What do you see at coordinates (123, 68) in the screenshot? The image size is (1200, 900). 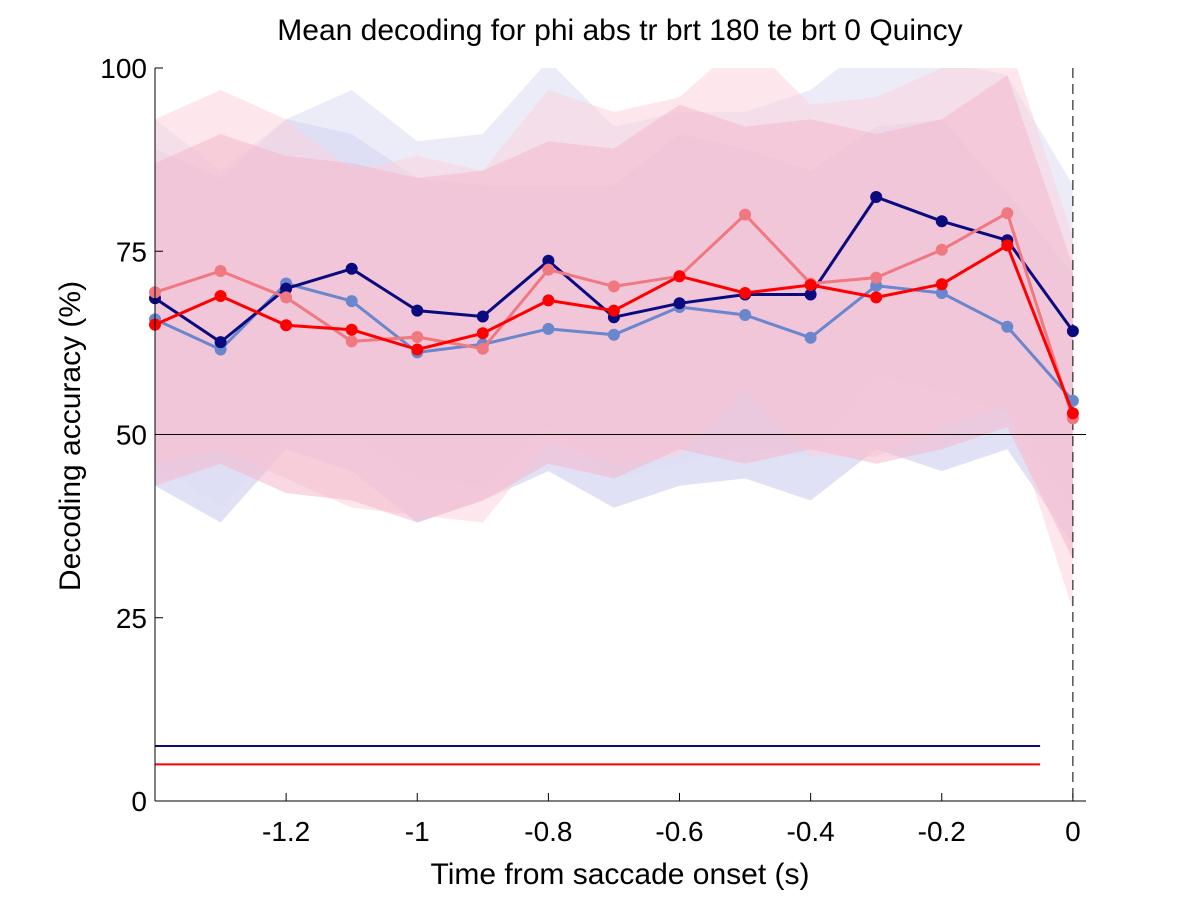 I see `y-tick-label: 100` at bounding box center [123, 68].